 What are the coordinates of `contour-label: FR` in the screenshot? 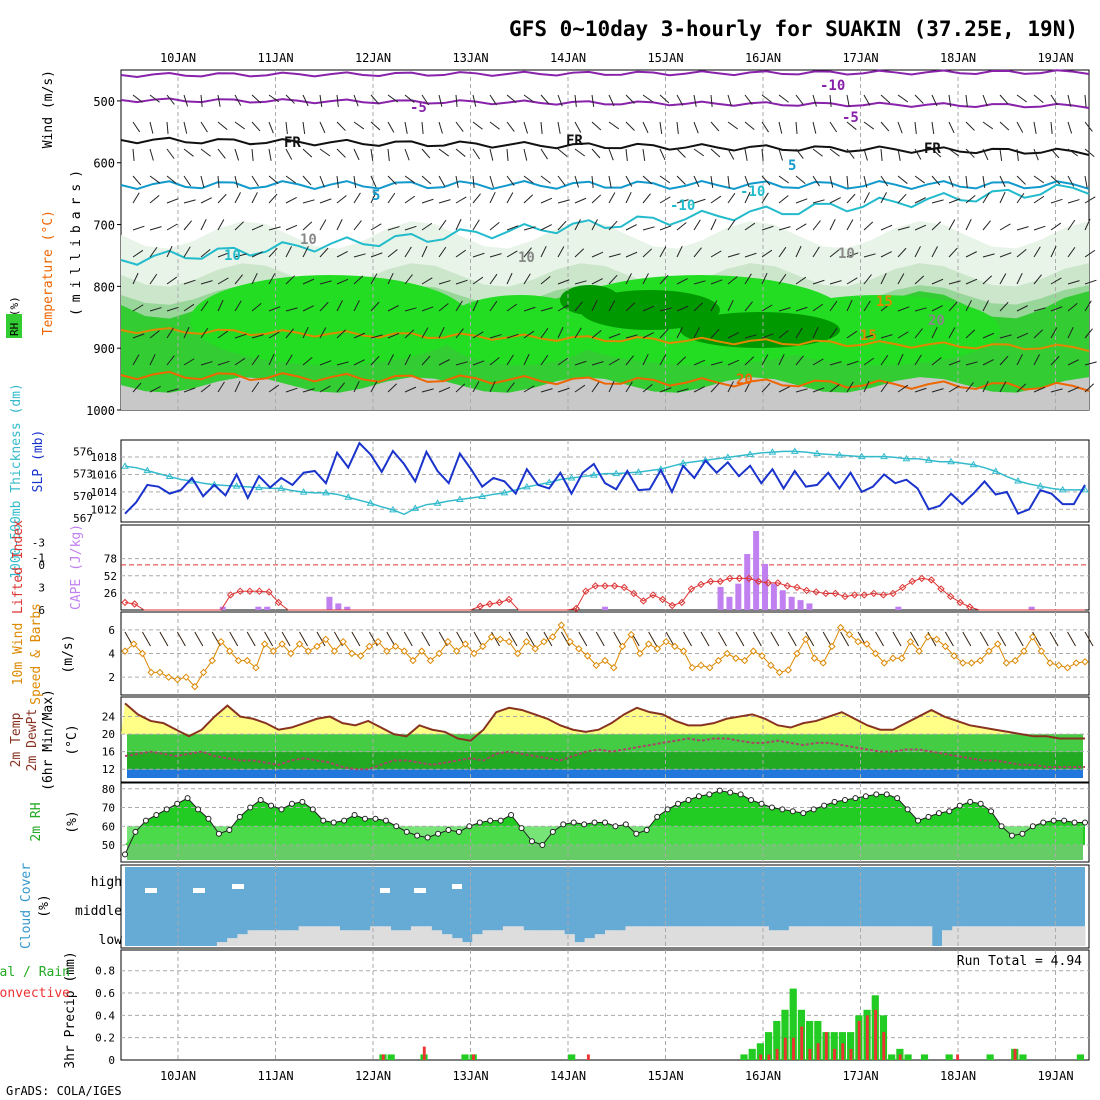 It's located at (292, 143).